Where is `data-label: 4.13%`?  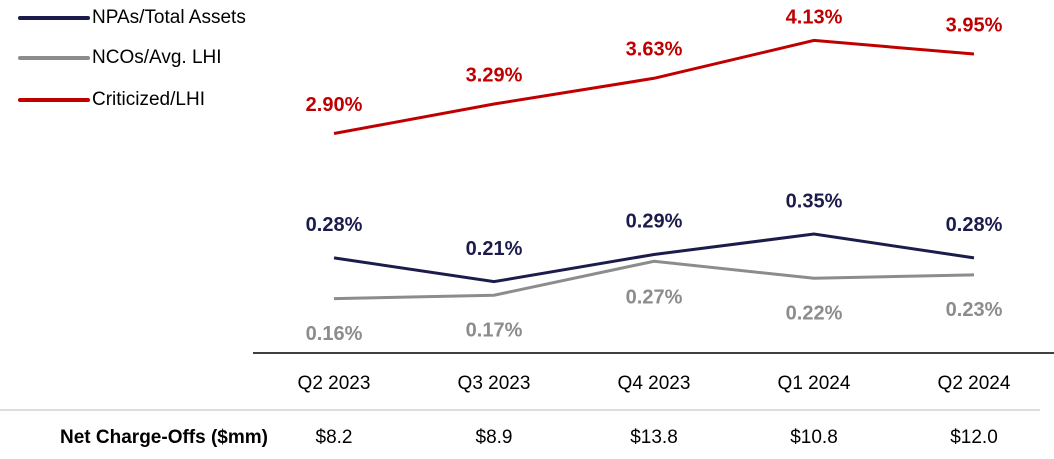 data-label: 4.13% is located at coordinates (814, 17).